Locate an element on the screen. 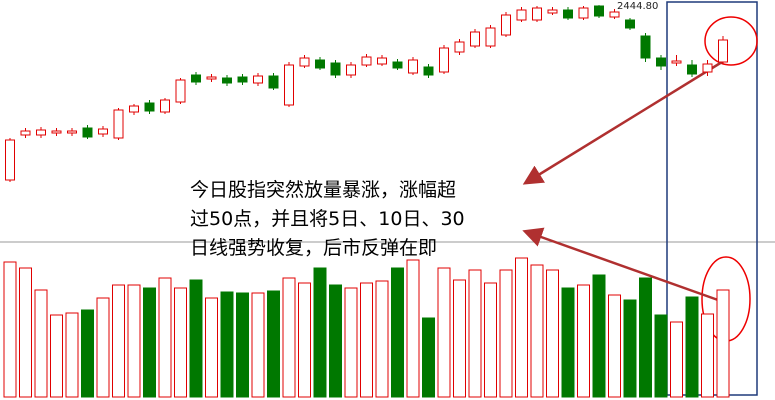  annotation-line: 今日股指突然放量暴涨，涨幅超 is located at coordinates (323, 190).